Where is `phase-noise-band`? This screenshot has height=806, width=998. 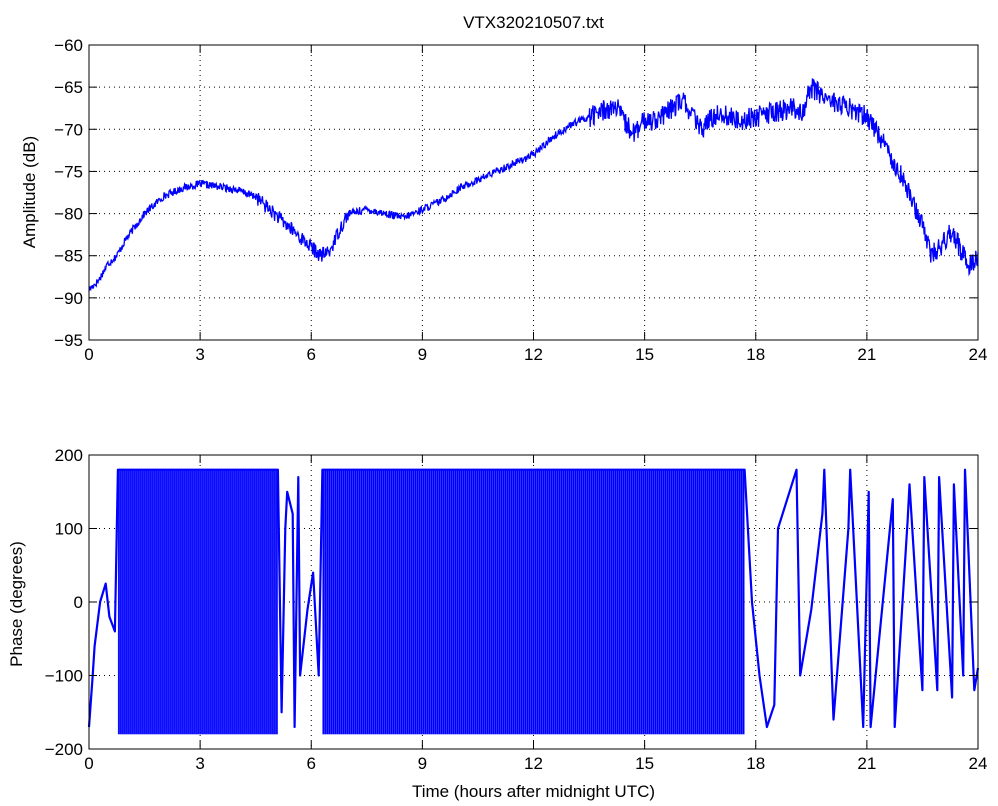
phase-noise-band is located at coordinates (533, 602).